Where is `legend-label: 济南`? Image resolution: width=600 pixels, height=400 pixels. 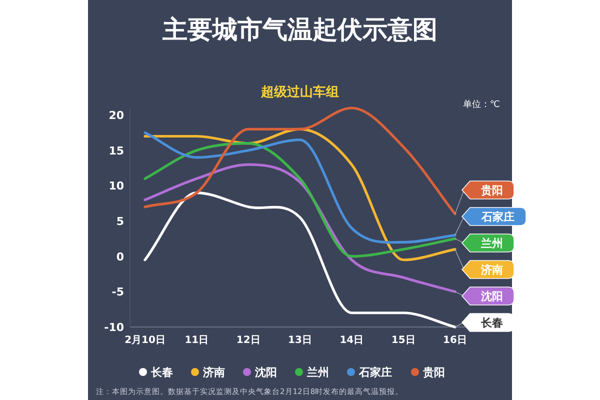
legend-label: 济南 is located at coordinates (213, 372).